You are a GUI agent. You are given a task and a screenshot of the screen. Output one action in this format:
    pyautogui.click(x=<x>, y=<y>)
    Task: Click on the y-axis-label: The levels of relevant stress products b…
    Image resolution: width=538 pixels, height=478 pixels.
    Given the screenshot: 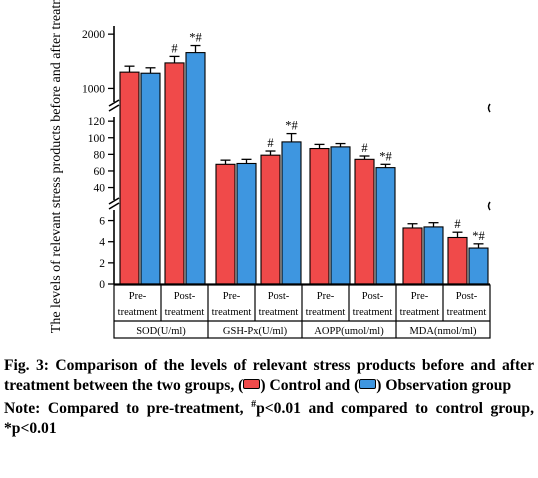 What is the action you would take?
    pyautogui.click(x=56, y=166)
    